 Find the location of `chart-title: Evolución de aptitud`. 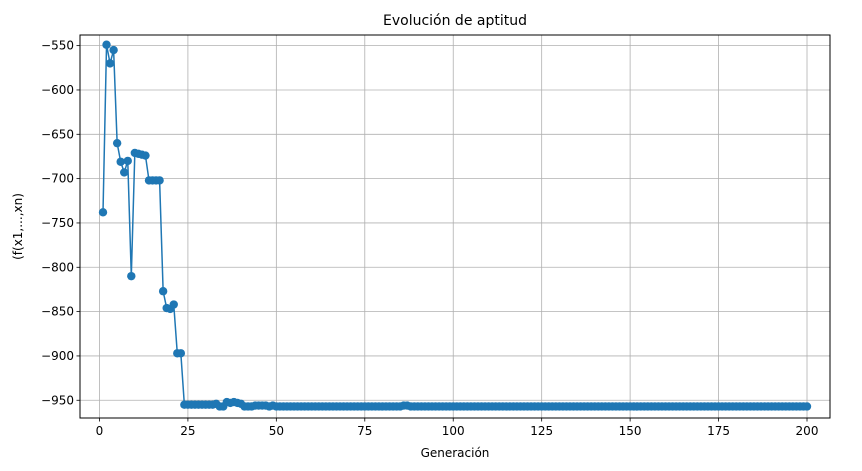

chart-title: Evolución de aptitud is located at coordinates (455, 21).